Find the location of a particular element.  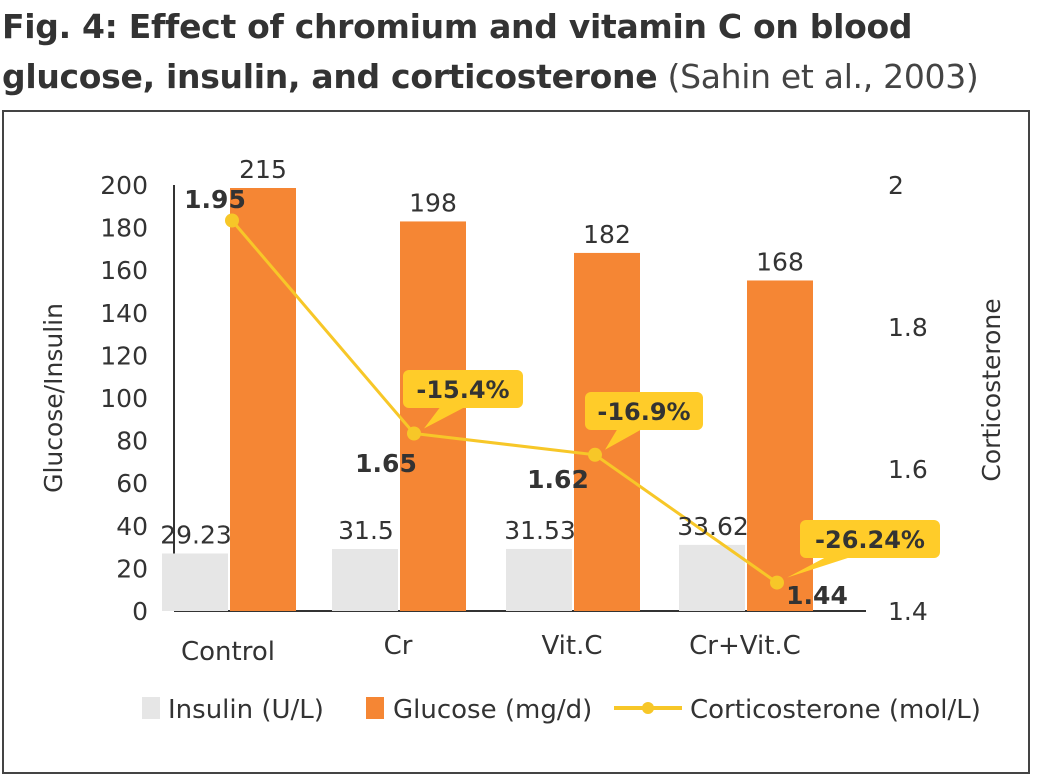

insulin-value-label: 31.53 is located at coordinates (540, 530).